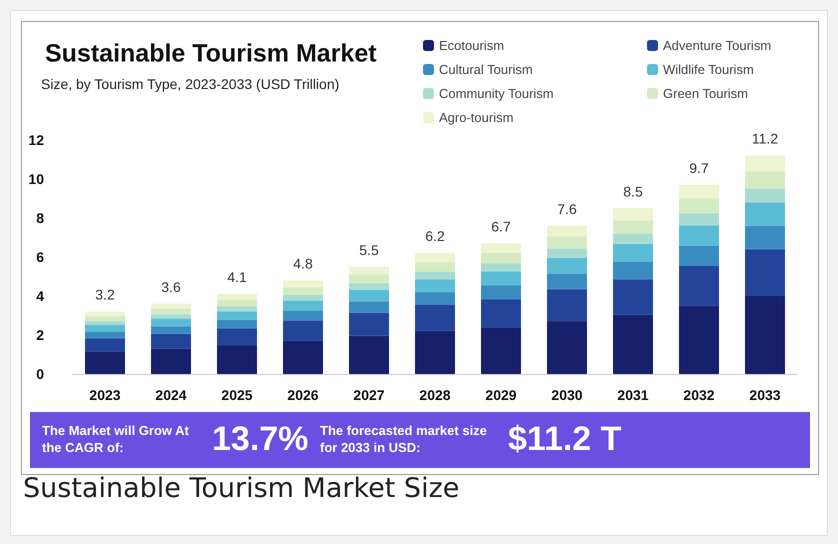 This screenshot has width=838, height=544. Describe the element at coordinates (303, 263) in the screenshot. I see `total-label: 4.8` at that location.